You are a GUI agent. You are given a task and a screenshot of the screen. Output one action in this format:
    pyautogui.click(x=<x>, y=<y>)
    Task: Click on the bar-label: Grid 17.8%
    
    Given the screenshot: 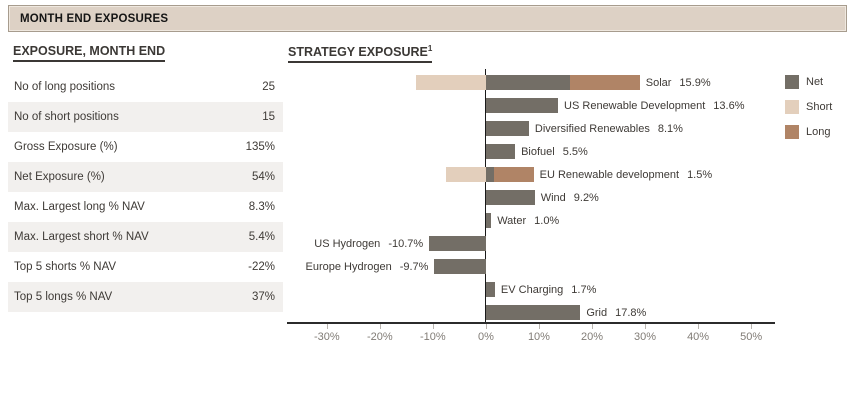 What is the action you would take?
    pyautogui.click(x=616, y=313)
    